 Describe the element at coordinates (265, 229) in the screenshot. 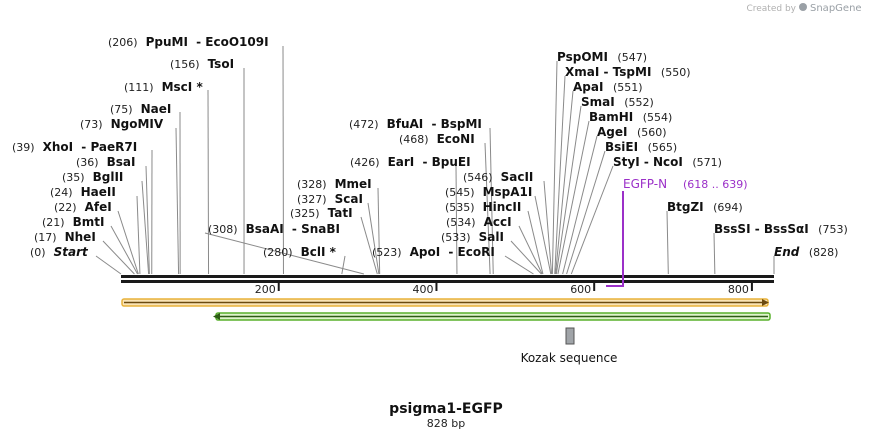

I see `enzyme-name: BsaAI` at that location.